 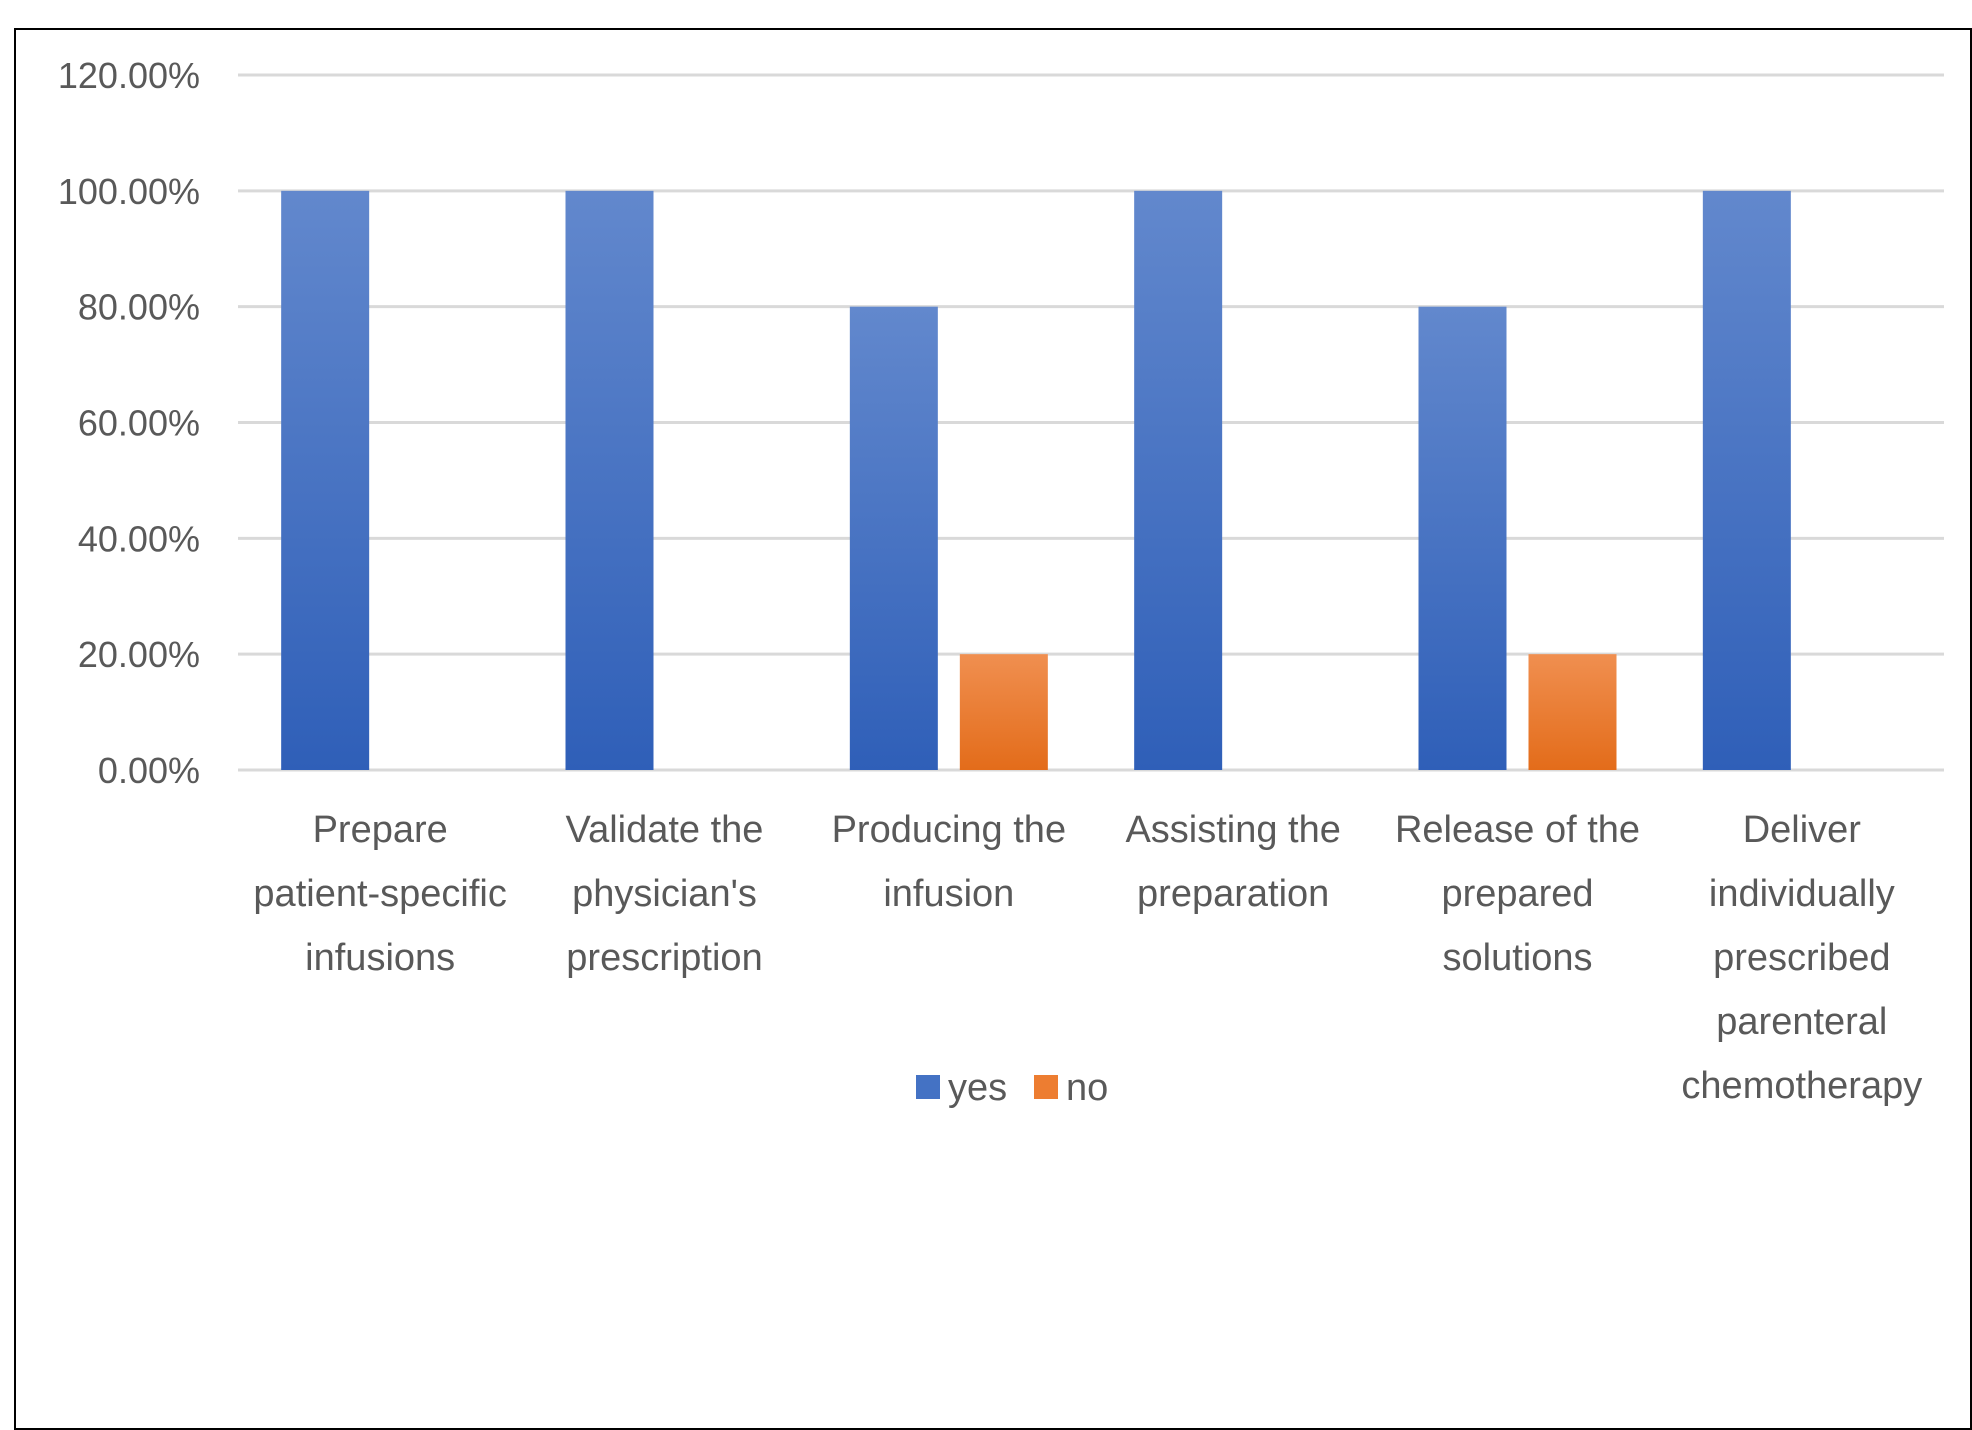 I want to click on x-category-label: Validate the, so click(x=665, y=830).